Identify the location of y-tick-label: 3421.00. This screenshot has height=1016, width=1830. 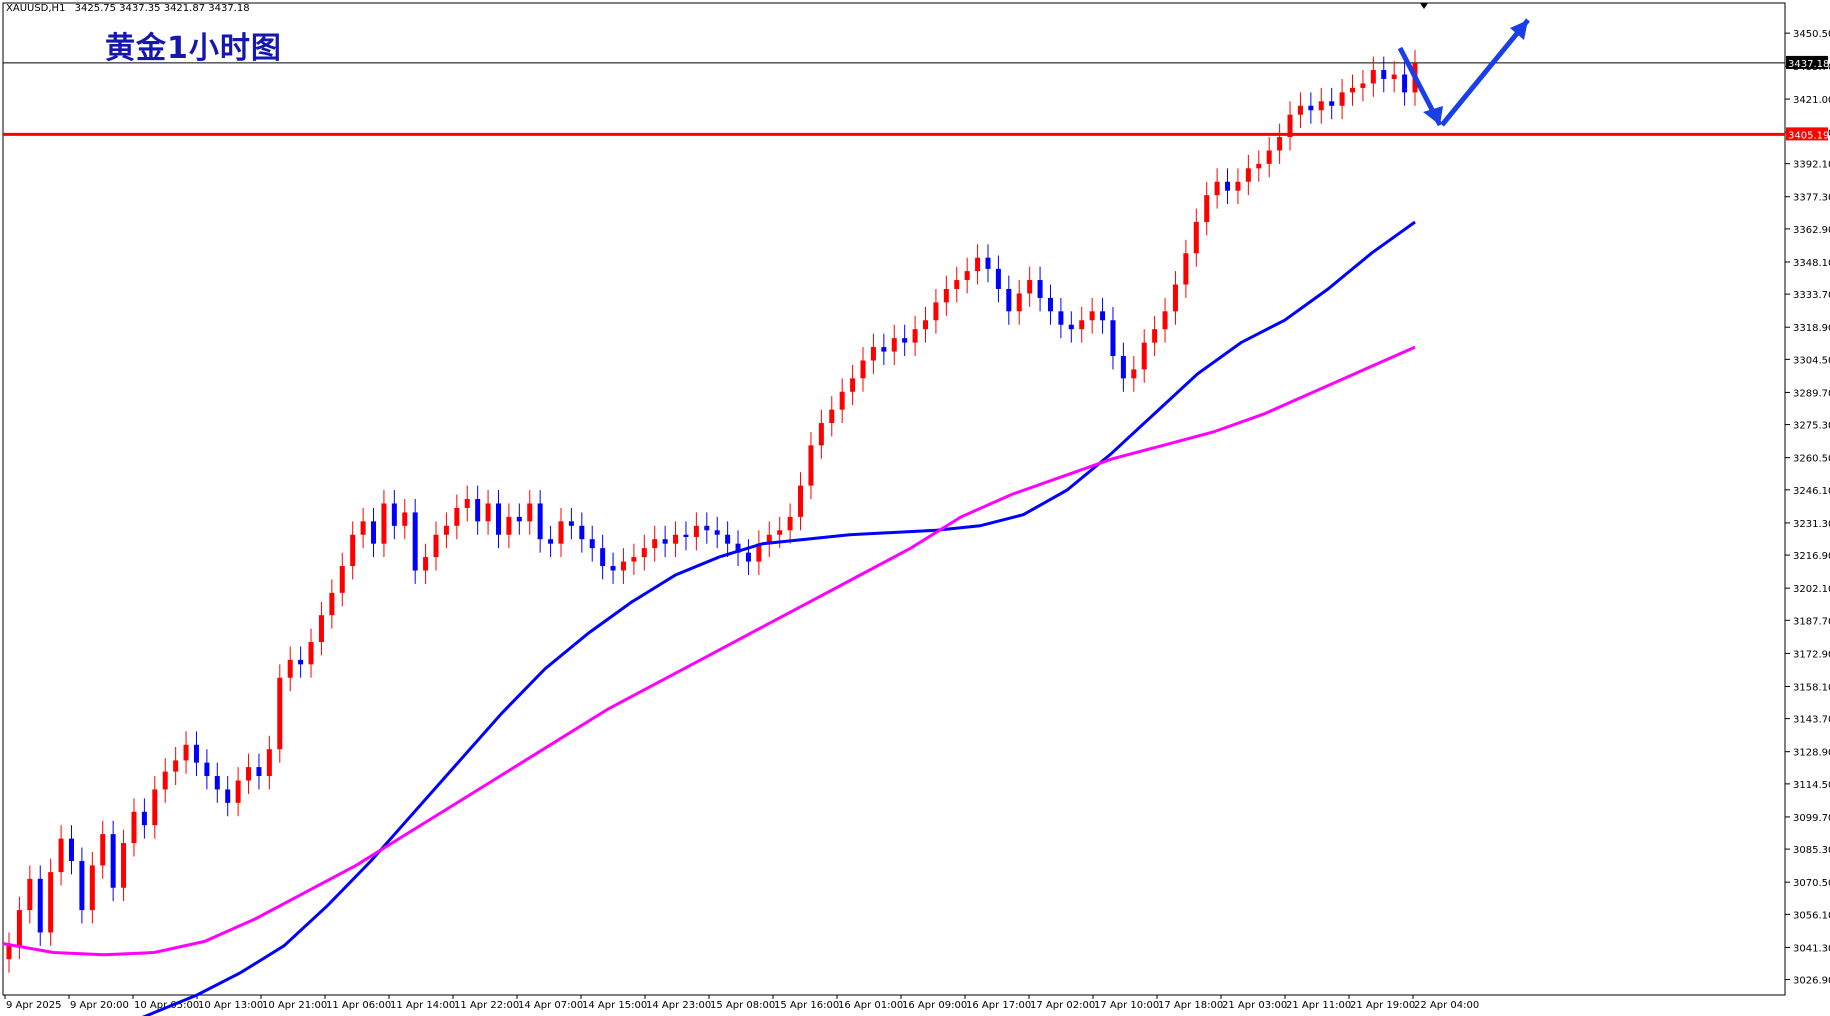
(1811, 100).